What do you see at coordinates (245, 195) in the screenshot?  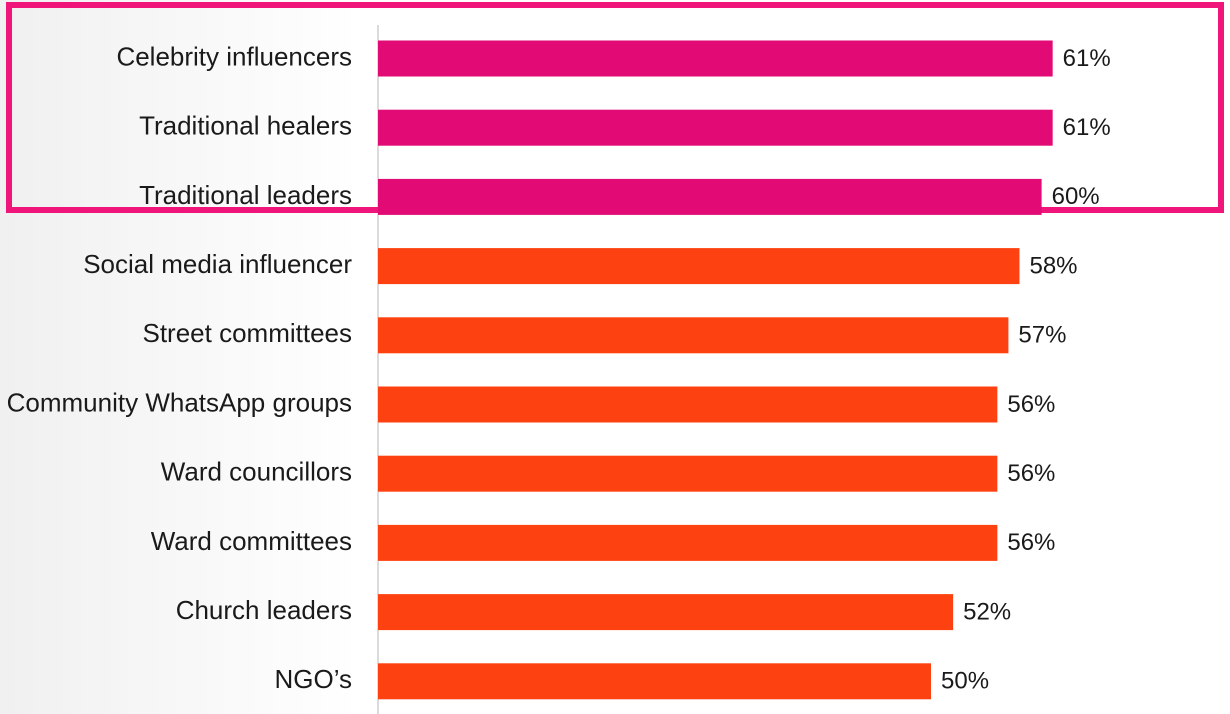 I see `category-label: Traditional leaders` at bounding box center [245, 195].